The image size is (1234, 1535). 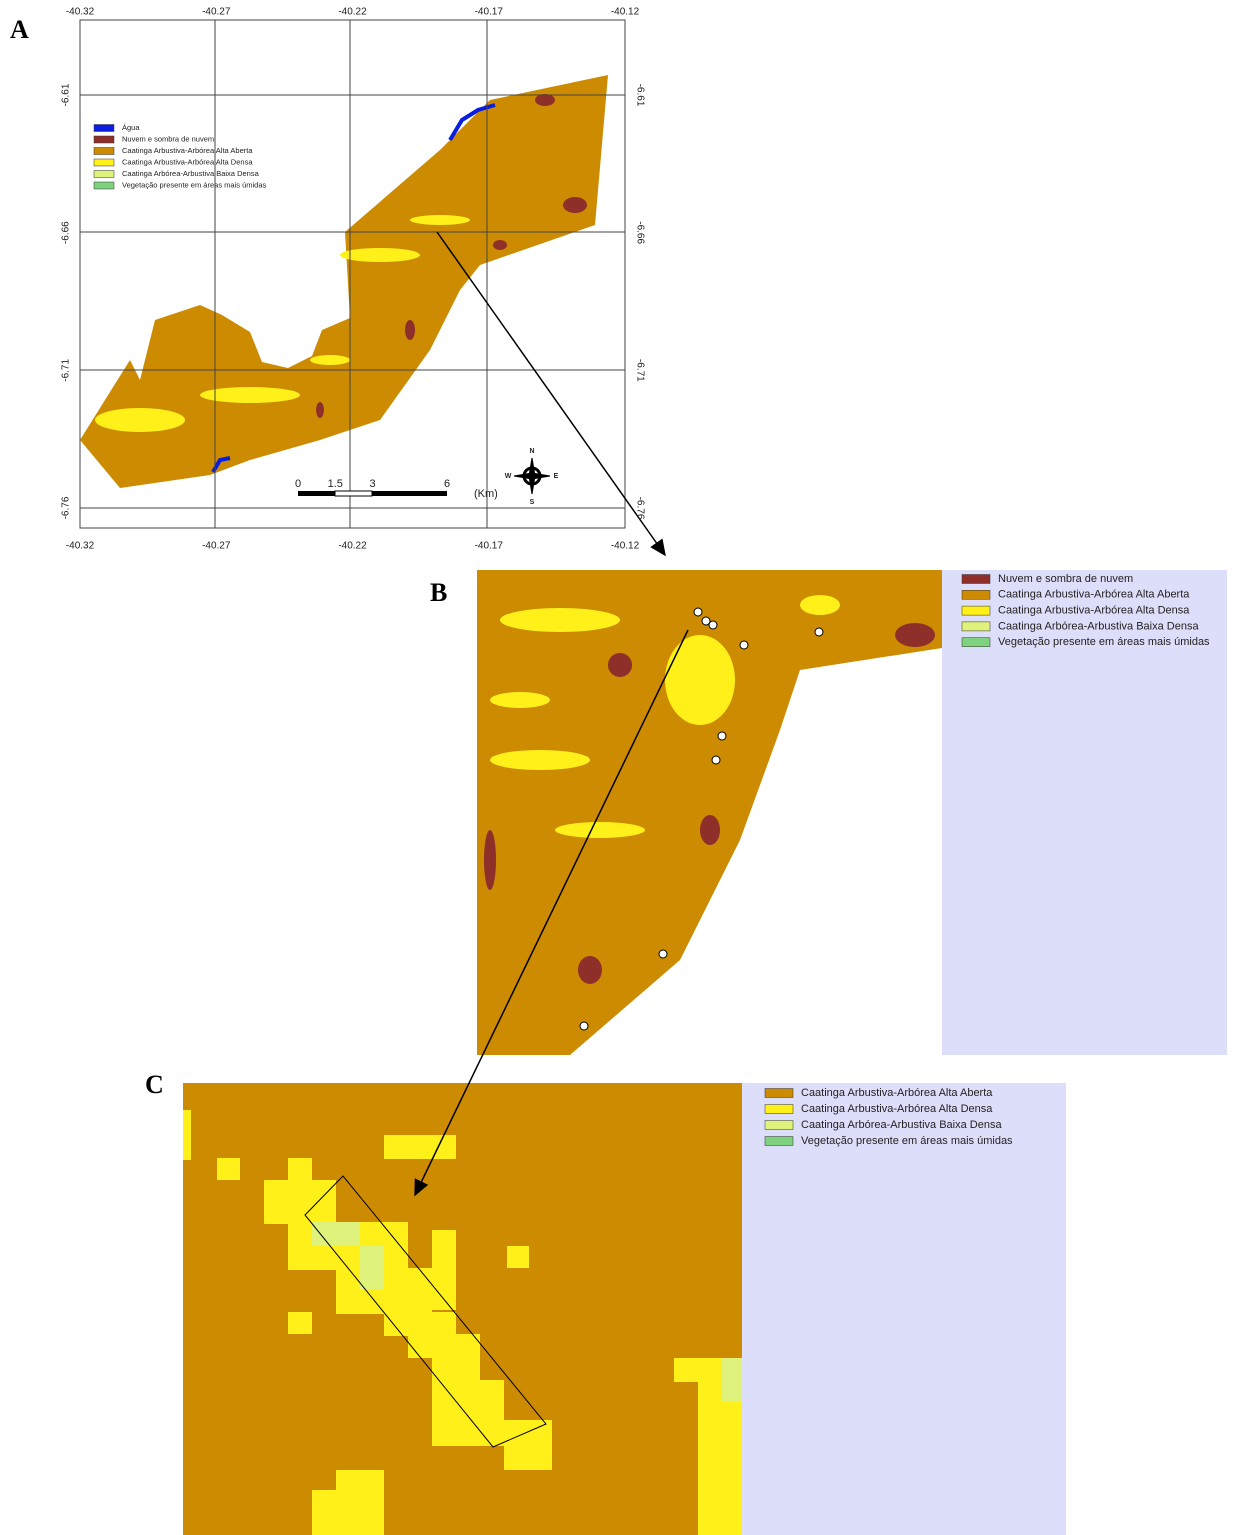 What do you see at coordinates (486, 494) in the screenshot?
I see `scale-unit: (Km)` at bounding box center [486, 494].